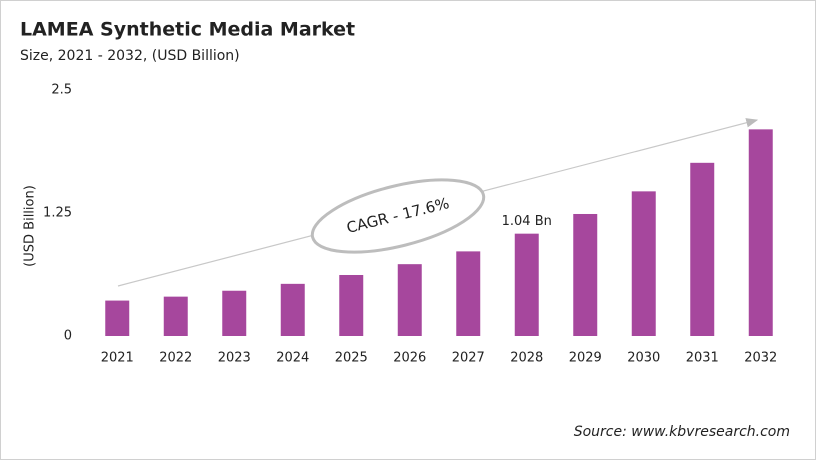  What do you see at coordinates (292, 358) in the screenshot?
I see `x-tick-label: 2024` at bounding box center [292, 358].